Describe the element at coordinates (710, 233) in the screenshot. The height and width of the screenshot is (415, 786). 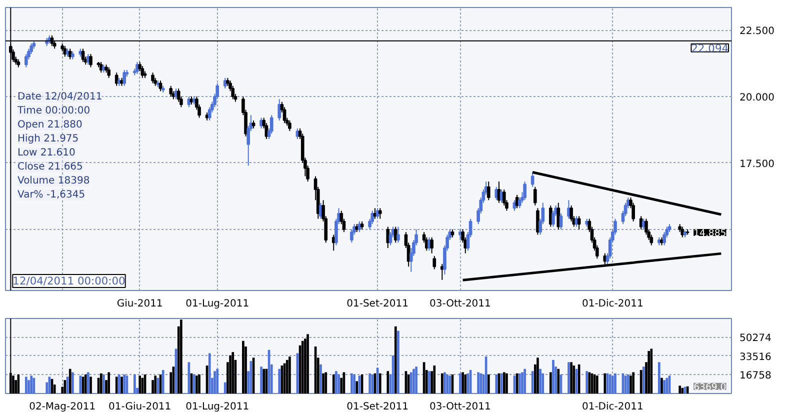
I see `annotation: 14.885` at that location.